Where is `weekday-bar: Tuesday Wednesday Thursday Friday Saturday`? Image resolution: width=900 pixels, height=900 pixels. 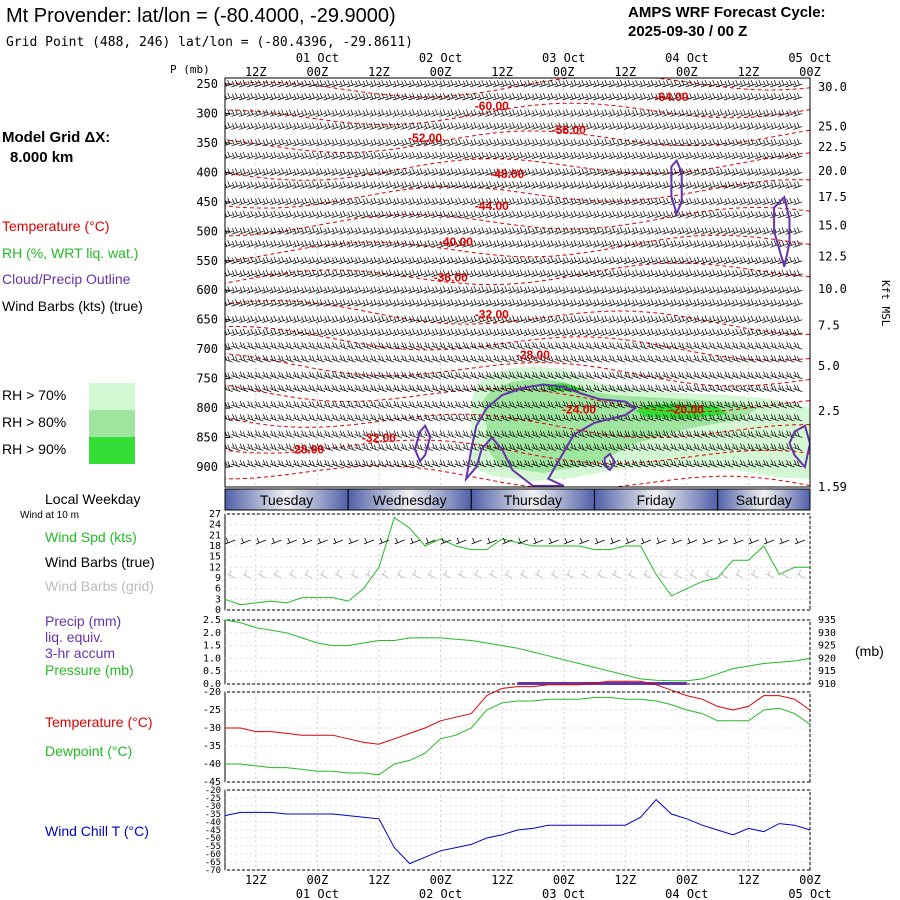 weekday-bar: Tuesday Wednesday Thursday Friday Saturday is located at coordinates (517, 499).